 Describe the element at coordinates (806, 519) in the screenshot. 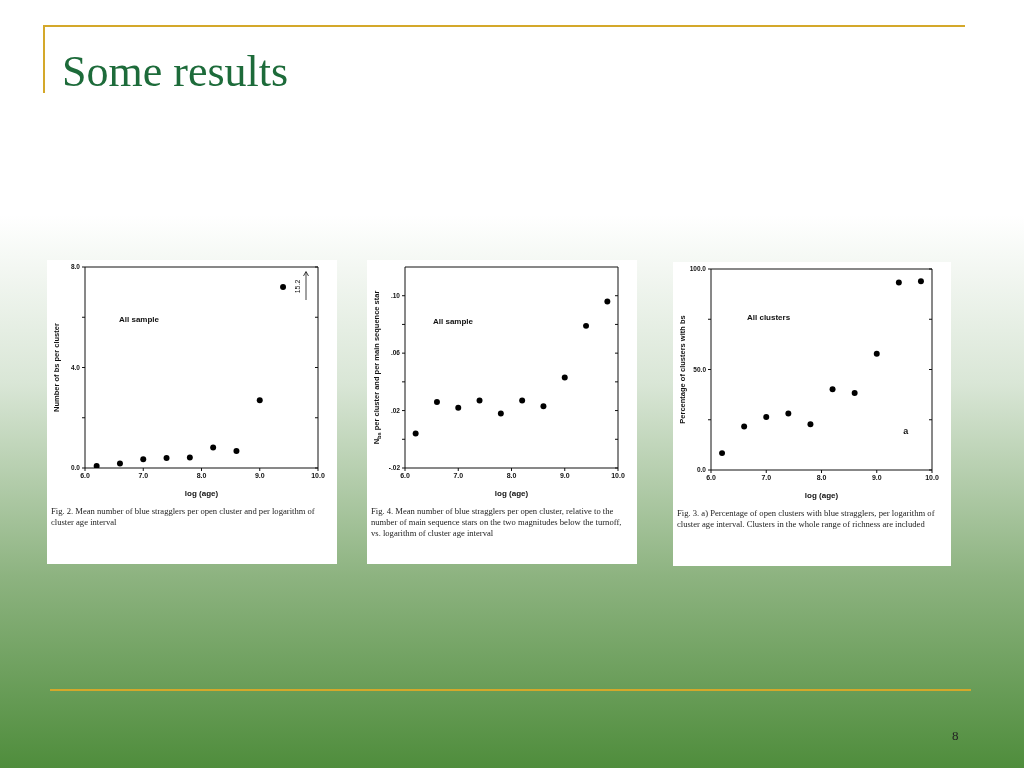

I see `caption: Fig. 3. a) Percentage of open clusters with blue stragglers, per logarithm of cluster age interval. Clusters in the whole range of richness are included` at that location.